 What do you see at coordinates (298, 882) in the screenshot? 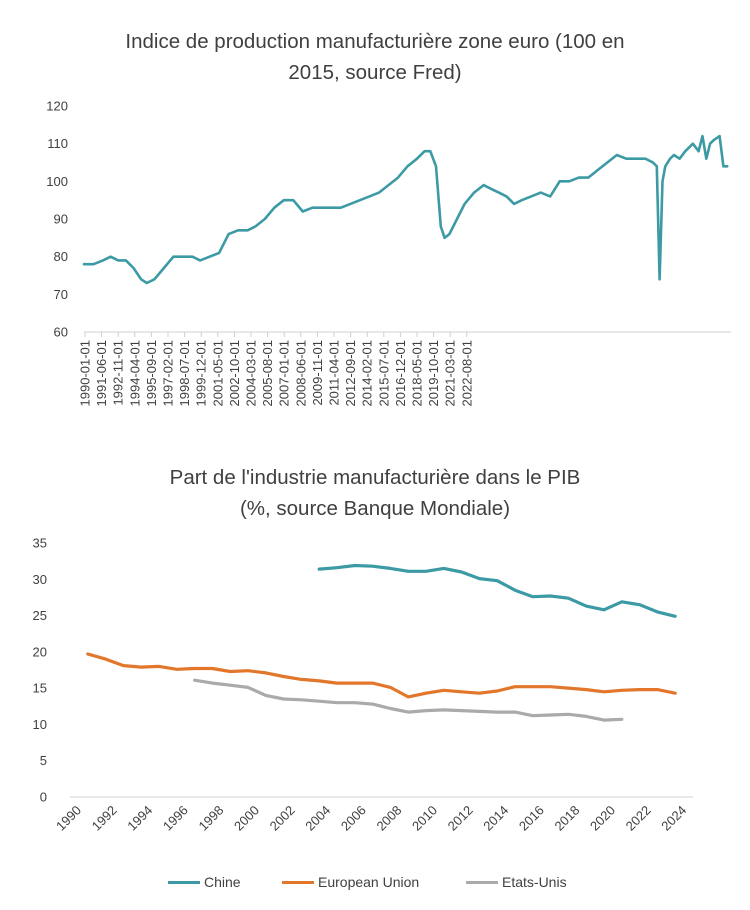
I see `legend-swatch-european-union` at bounding box center [298, 882].